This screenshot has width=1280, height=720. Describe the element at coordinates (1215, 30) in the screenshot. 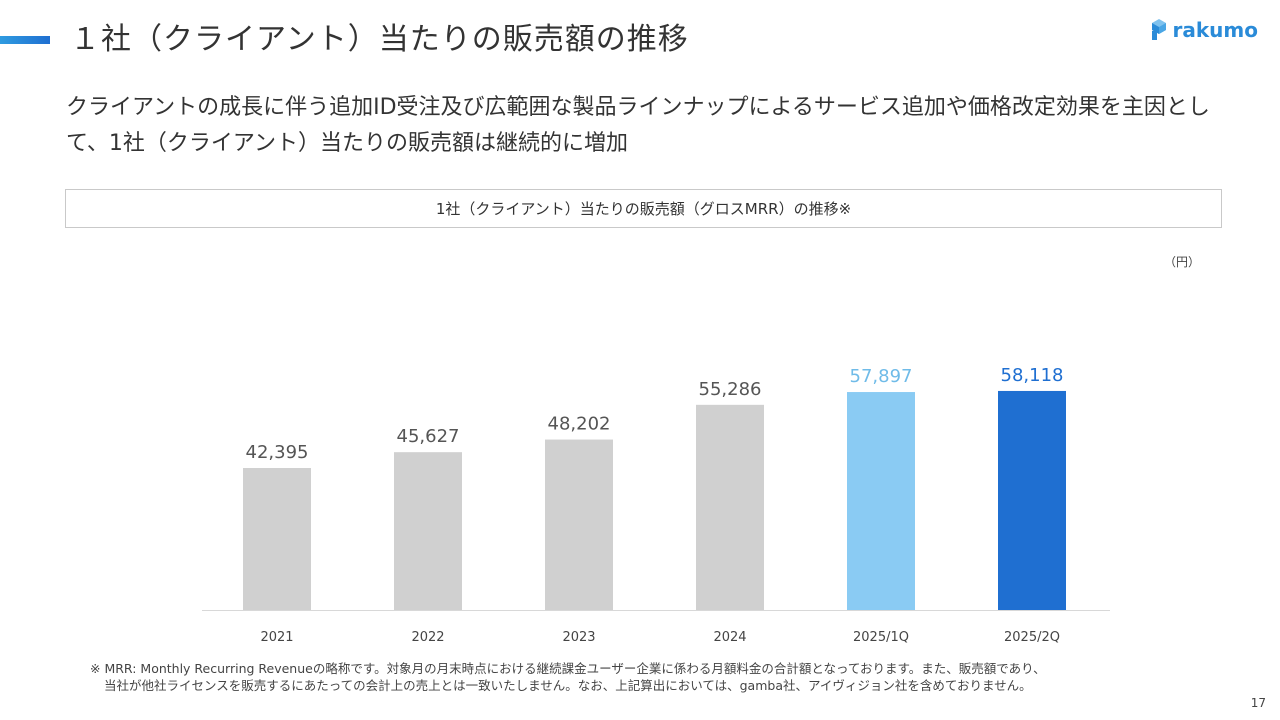

I see `logo-text: rakumo` at that location.